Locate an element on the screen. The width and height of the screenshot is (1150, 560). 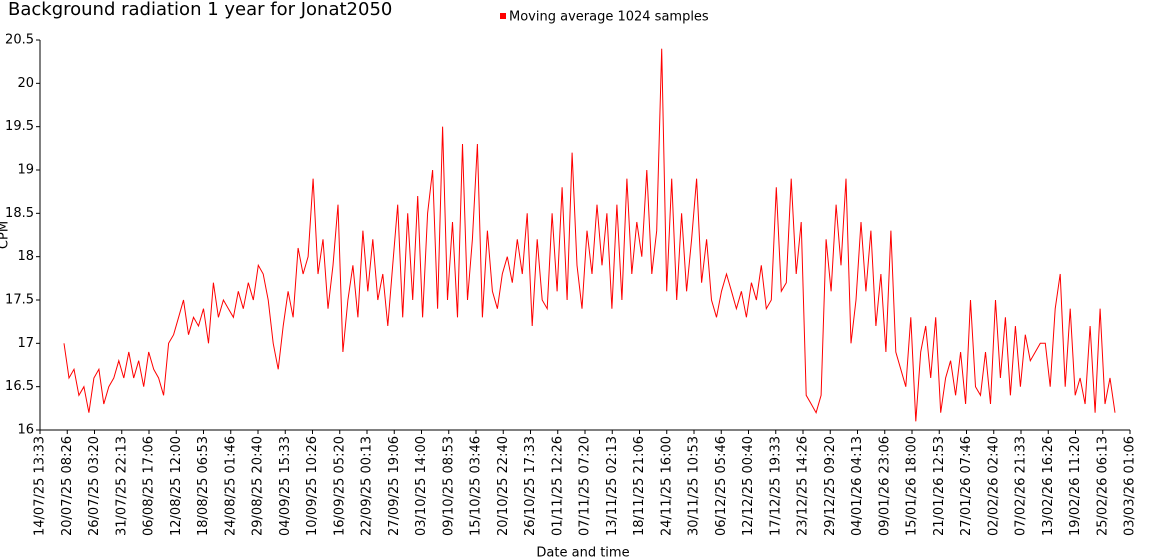
x-tick-label: 06/12/25 05:46 is located at coordinates (721, 486).